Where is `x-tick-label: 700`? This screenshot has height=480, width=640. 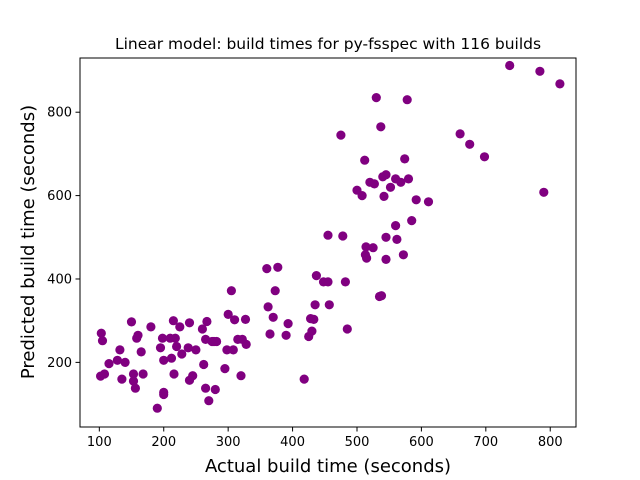 x-tick-label: 700 is located at coordinates (485, 442).